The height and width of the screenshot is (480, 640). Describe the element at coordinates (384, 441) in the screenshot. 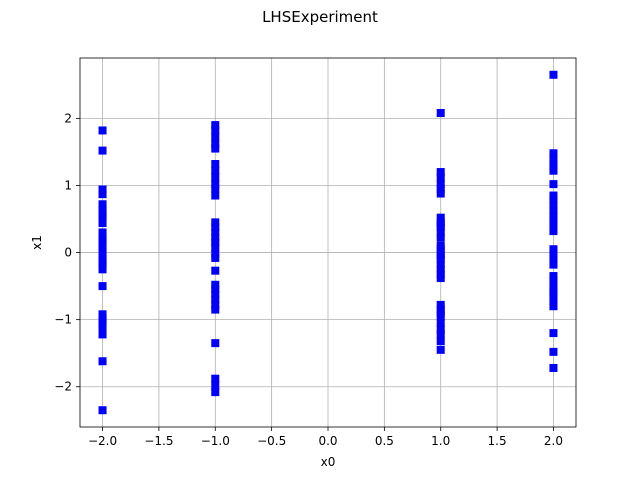

I see `x-tick-label: 0.5` at that location.